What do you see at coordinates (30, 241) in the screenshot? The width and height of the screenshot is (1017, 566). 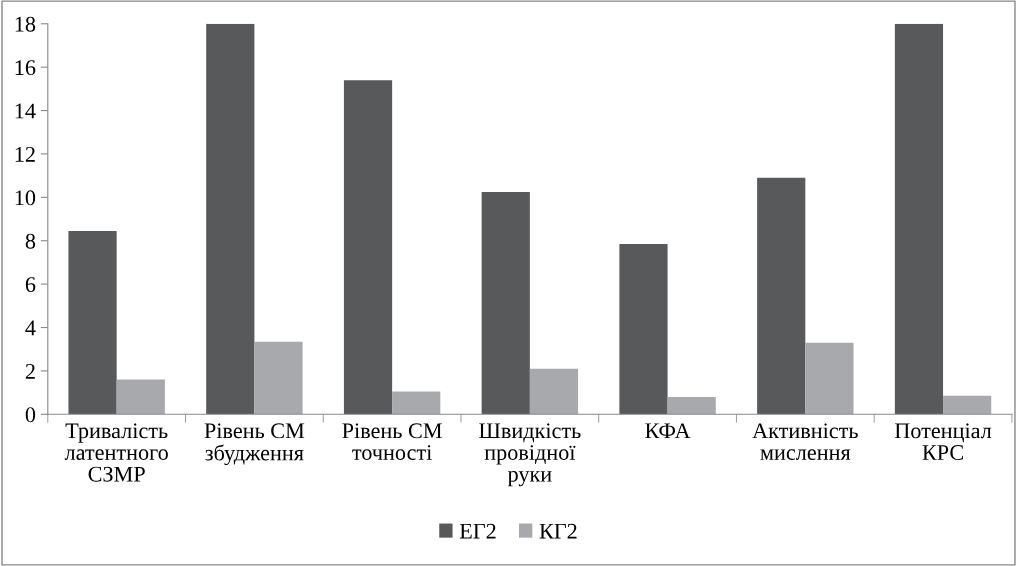 I see `y-tick-label: 8` at bounding box center [30, 241].